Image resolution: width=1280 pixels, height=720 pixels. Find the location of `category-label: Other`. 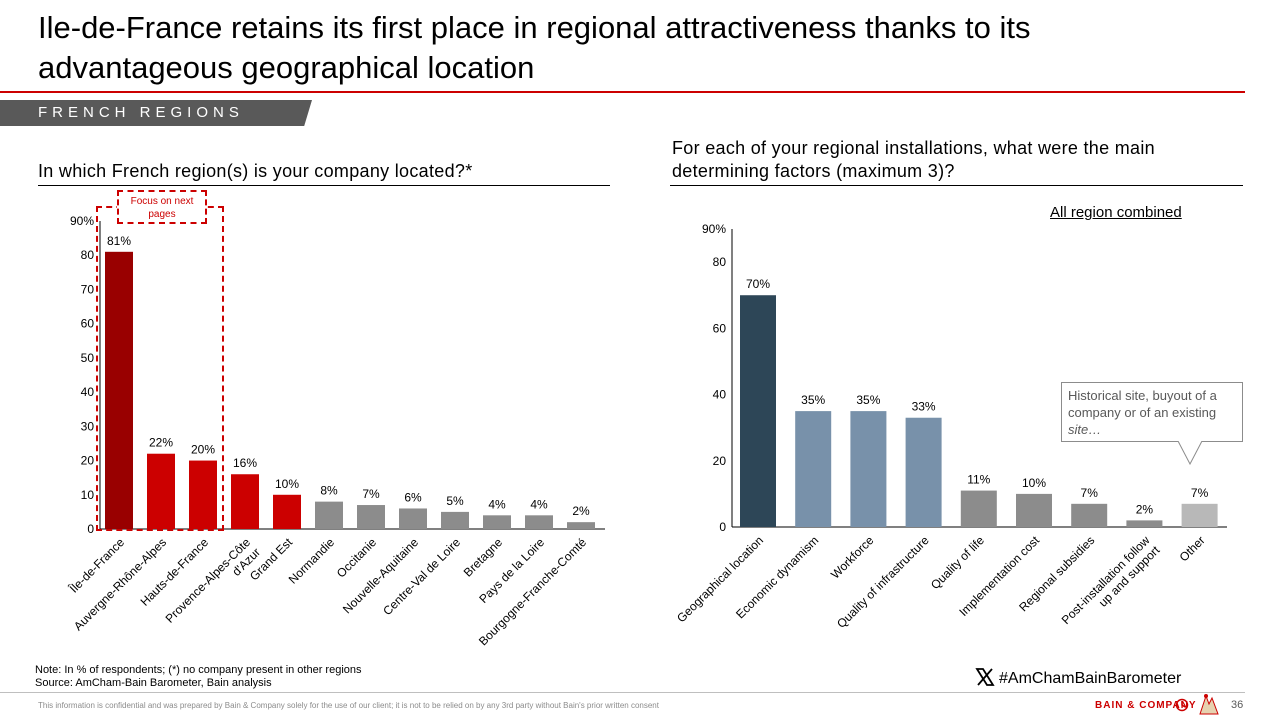

category-label: Other is located at coordinates (1192, 548).